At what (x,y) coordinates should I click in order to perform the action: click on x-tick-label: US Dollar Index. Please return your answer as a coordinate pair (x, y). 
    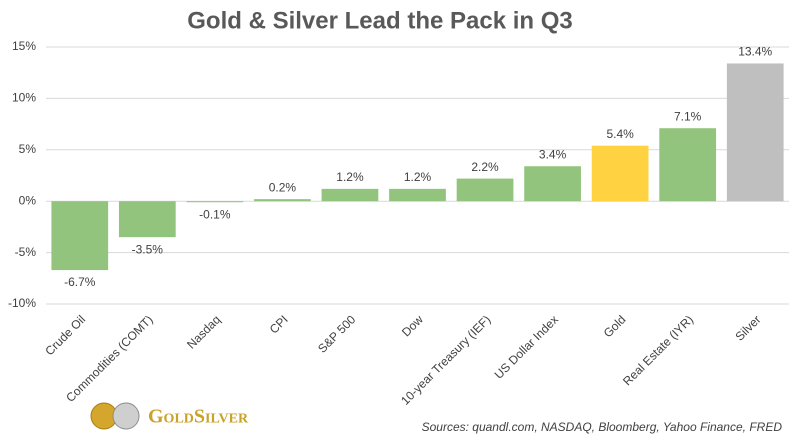
    Looking at the image, I should click on (526, 346).